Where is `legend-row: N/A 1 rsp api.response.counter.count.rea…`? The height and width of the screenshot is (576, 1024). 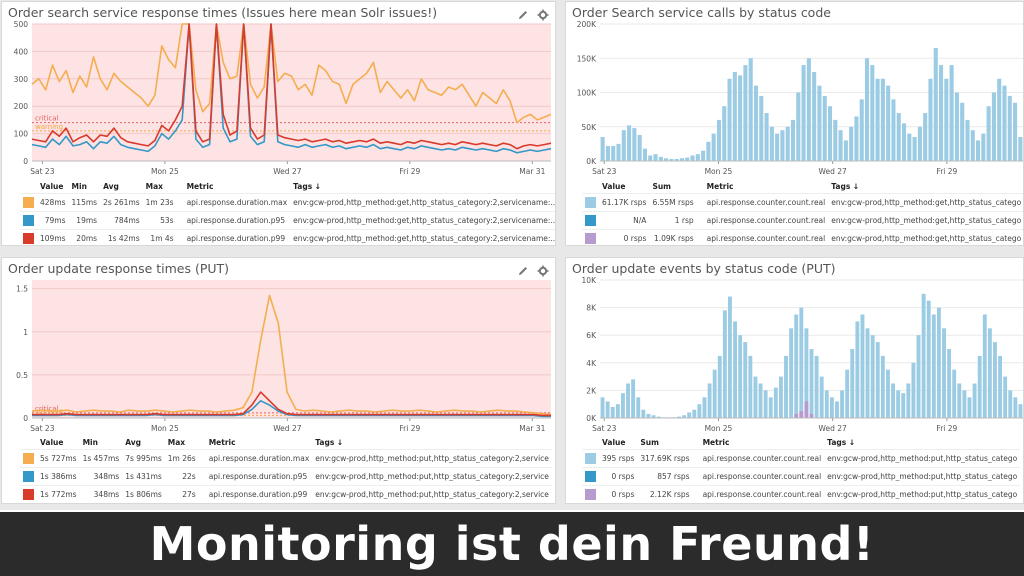
legend-row: N/A 1 rsp api.response.counter.count.rea… is located at coordinates (802, 220).